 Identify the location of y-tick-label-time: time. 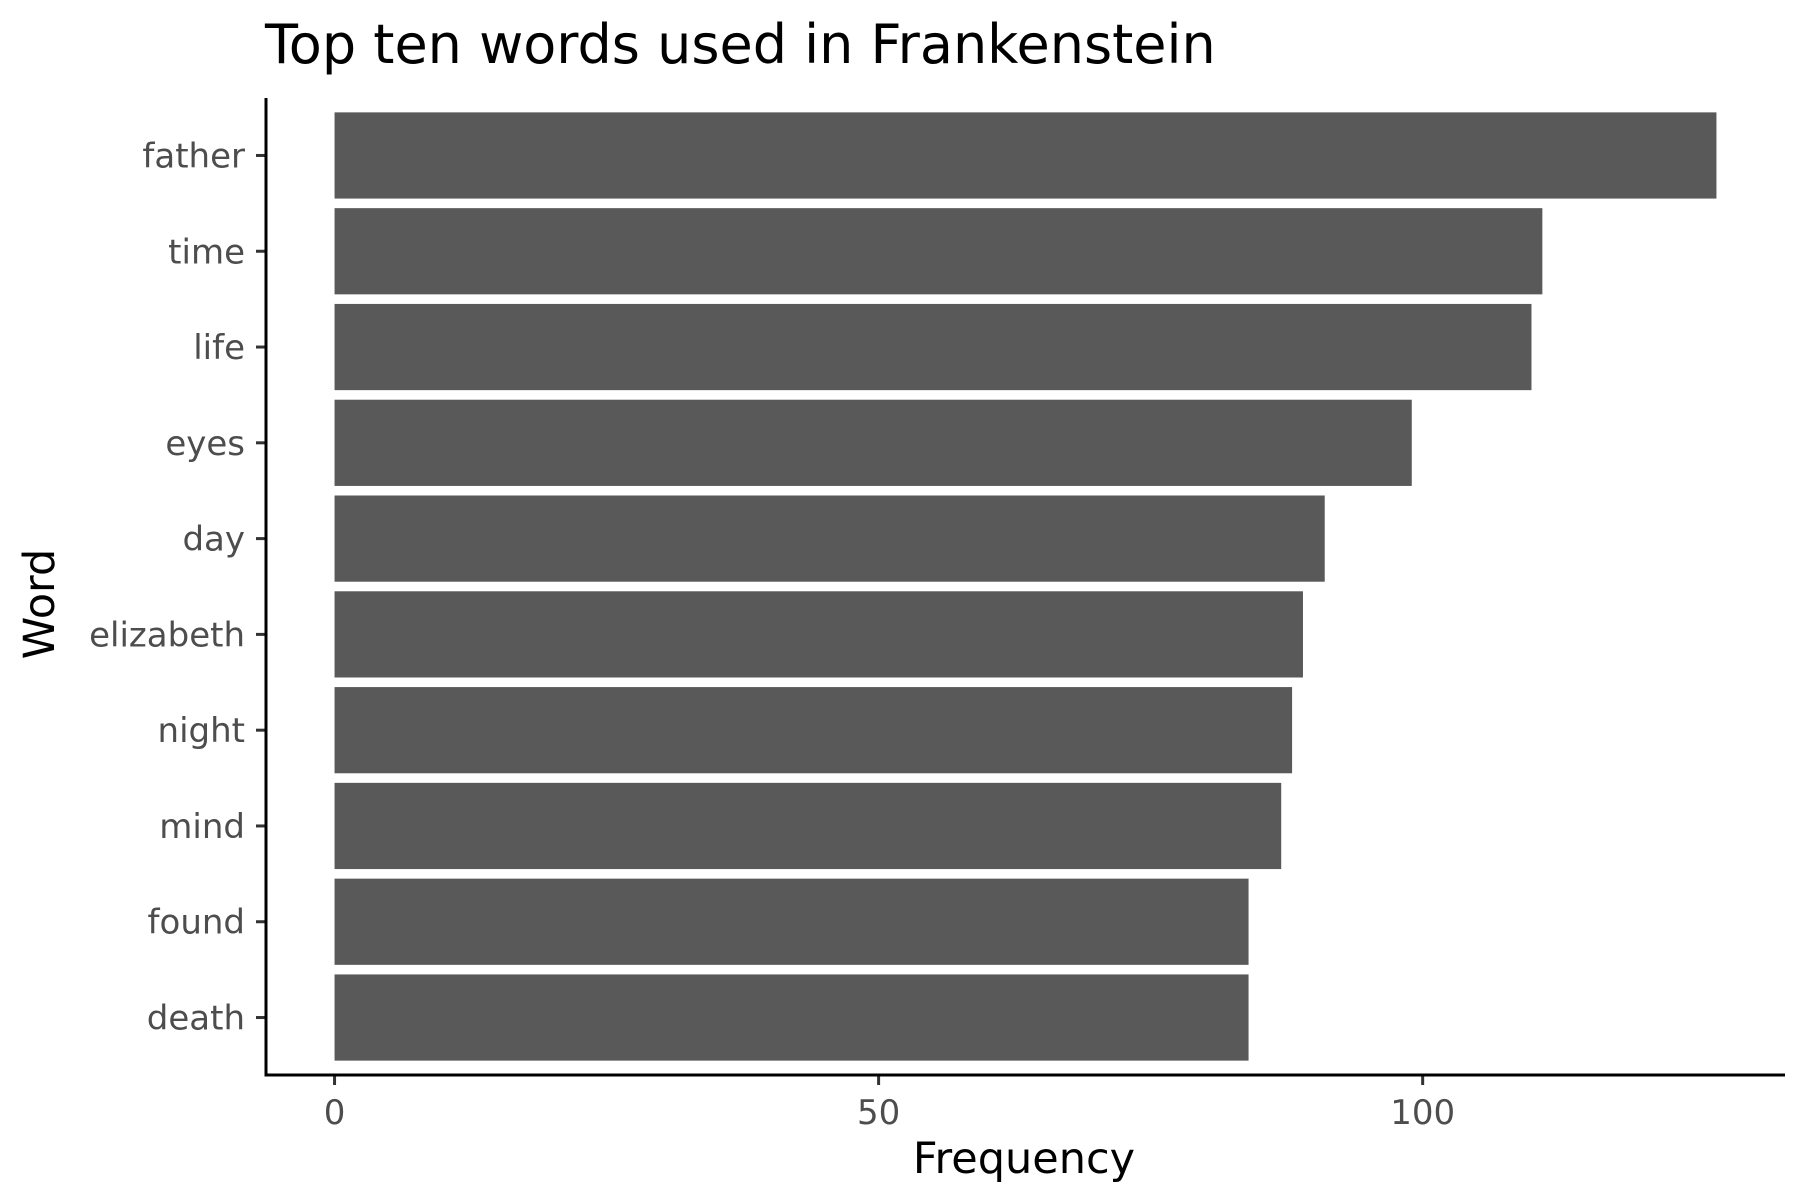
(206, 252).